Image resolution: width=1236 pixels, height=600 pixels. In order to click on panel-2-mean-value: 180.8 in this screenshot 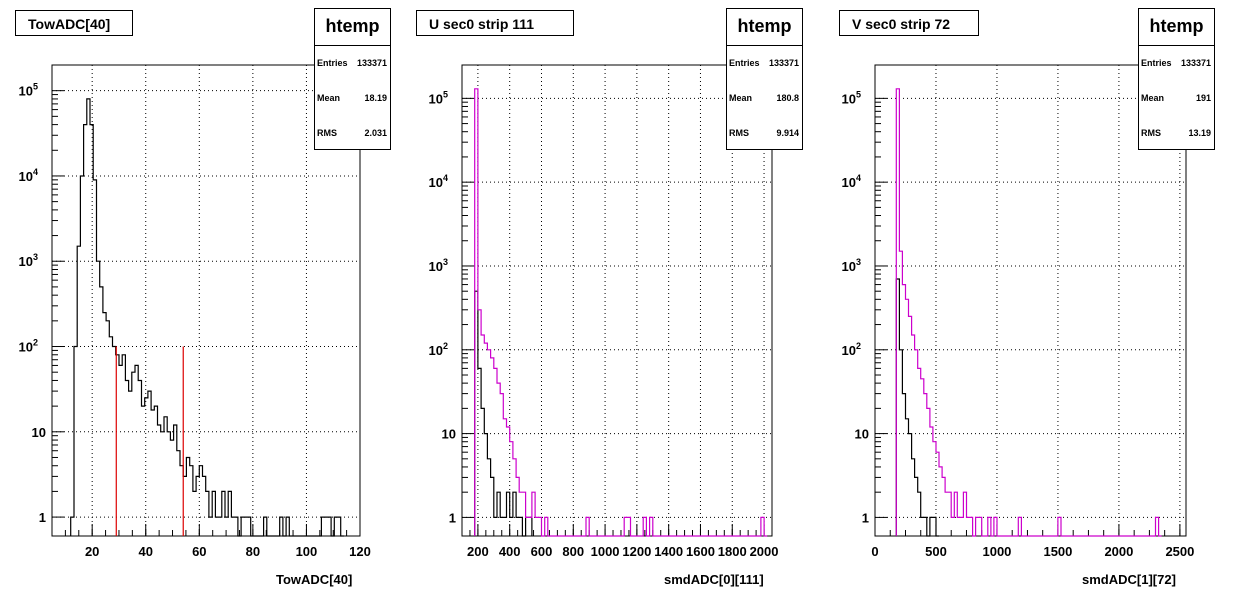, I will do `click(787, 98)`.